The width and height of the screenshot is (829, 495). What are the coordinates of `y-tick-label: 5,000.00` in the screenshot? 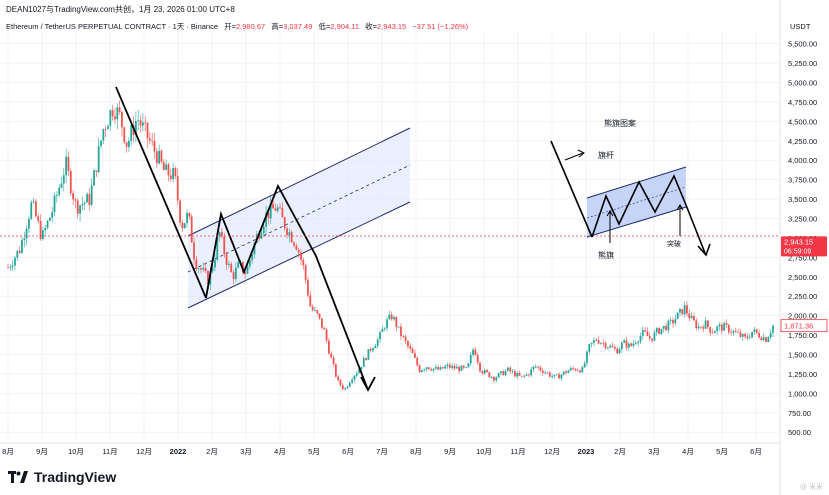 It's located at (802, 83).